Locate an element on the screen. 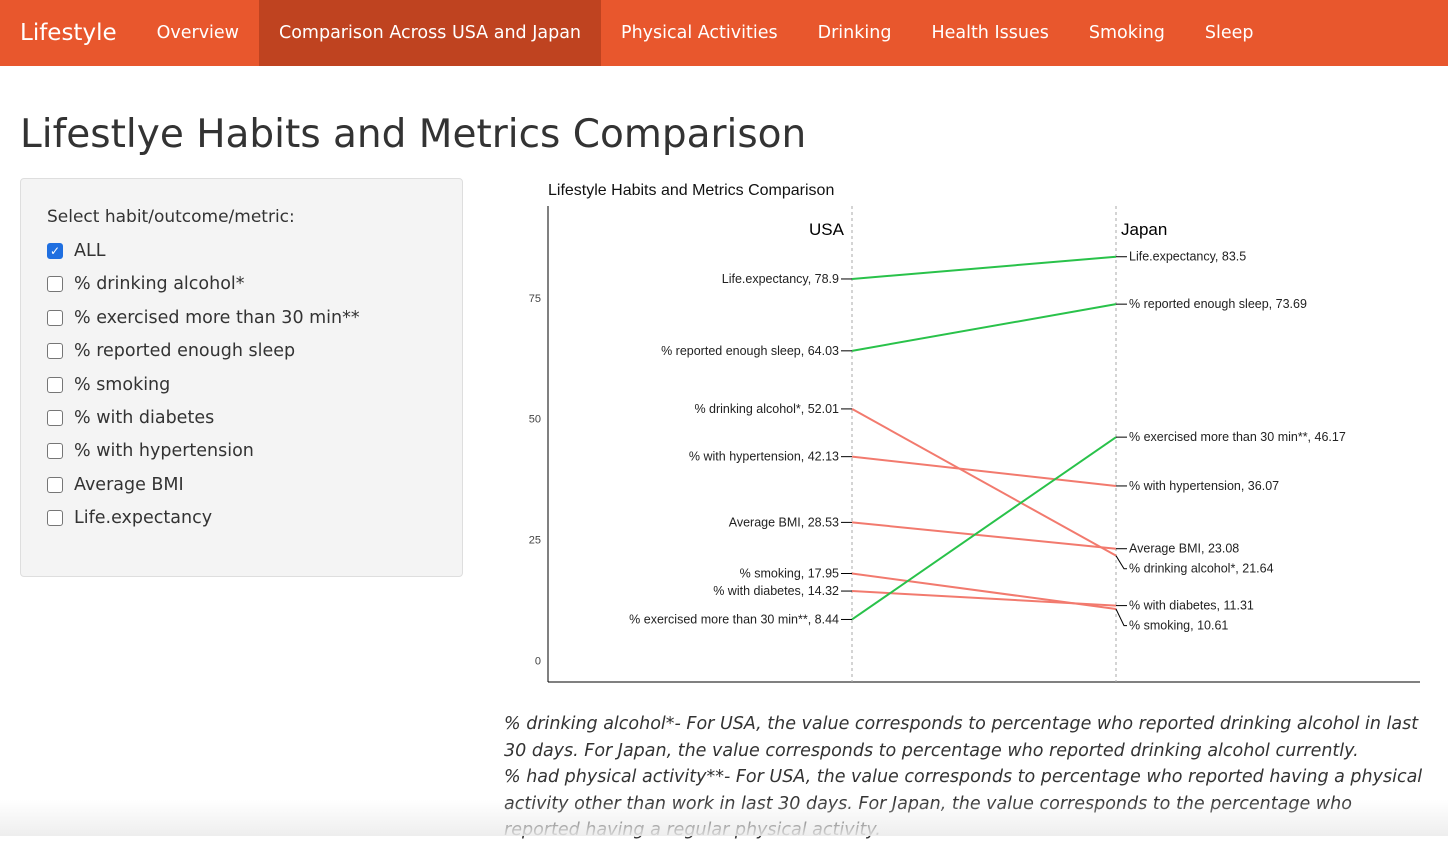 Image resolution: width=1448 pixels, height=844 pixels. japan-data-label: % with hypertension, 36.07 is located at coordinates (1204, 486).